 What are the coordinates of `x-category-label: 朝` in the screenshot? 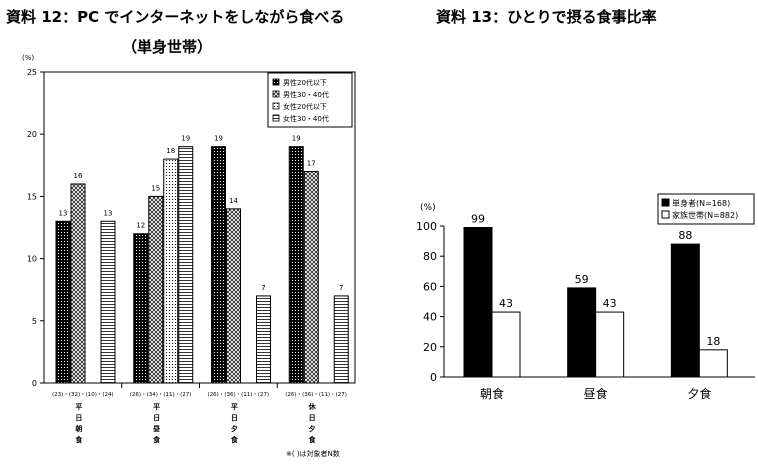 It's located at (78, 428).